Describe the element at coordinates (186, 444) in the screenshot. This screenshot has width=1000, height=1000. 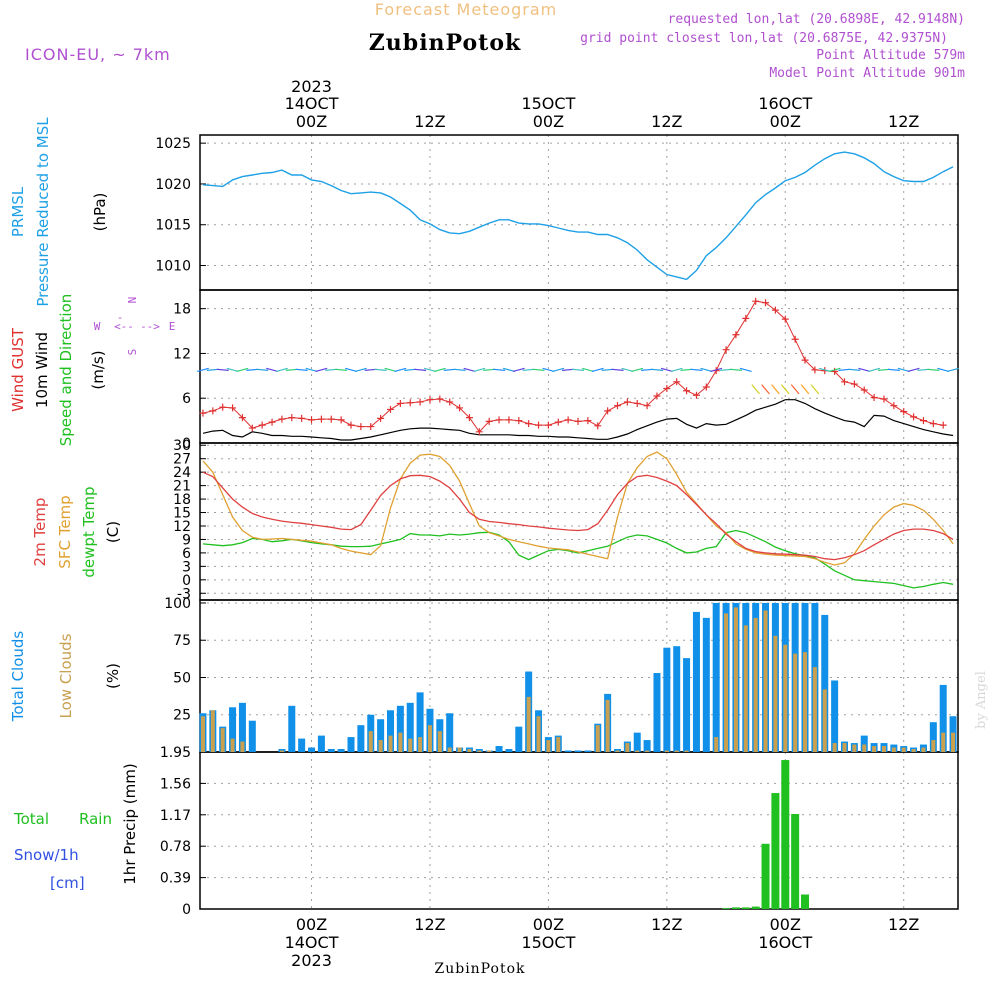
I see `y-tick-label: 0` at that location.